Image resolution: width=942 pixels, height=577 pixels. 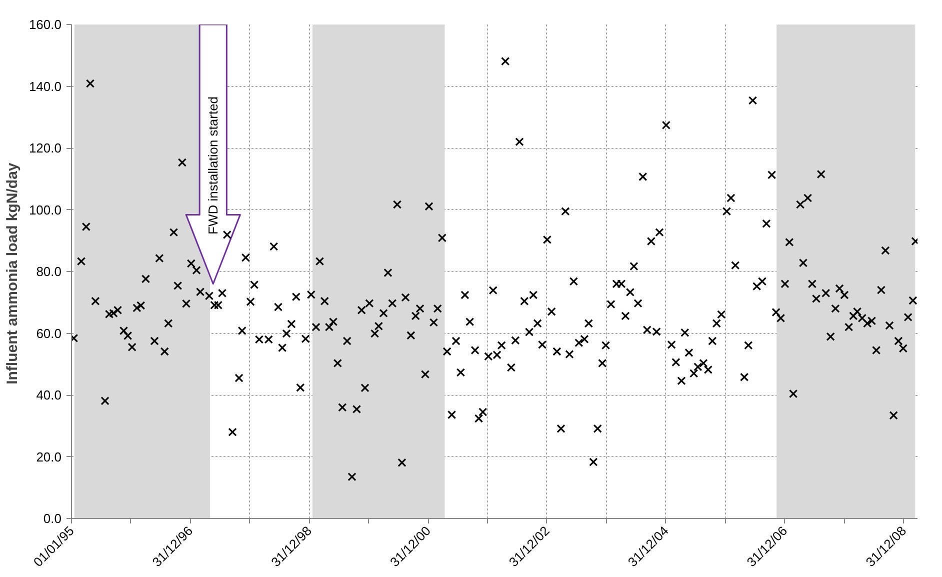 I want to click on y-tick-label: 160.0, so click(x=45, y=24).